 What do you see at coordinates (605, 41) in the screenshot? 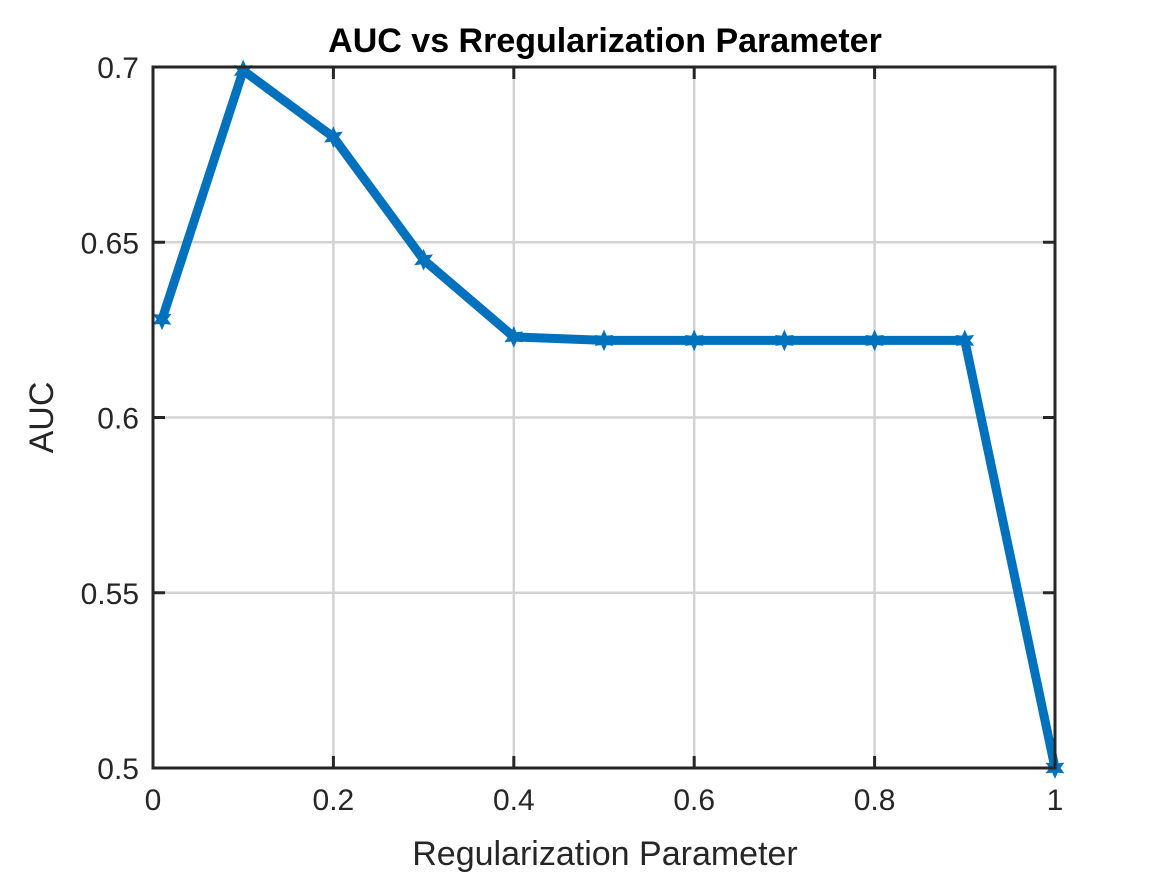
I see `chart-title: AUC vs Rregularization Parameter` at bounding box center [605, 41].